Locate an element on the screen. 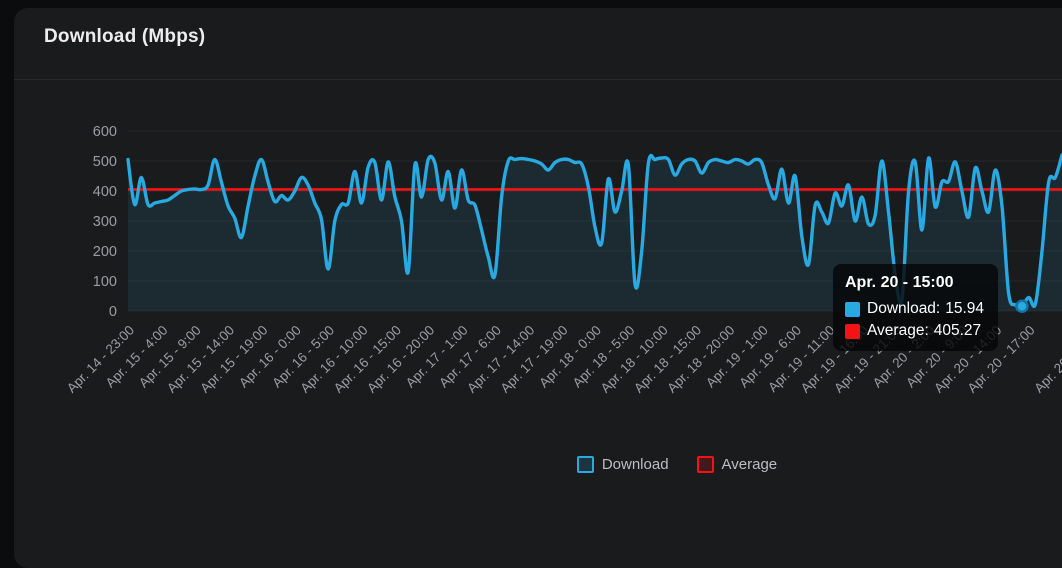 The width and height of the screenshot is (1062, 568). y-tick-label: 300 is located at coordinates (105, 222).